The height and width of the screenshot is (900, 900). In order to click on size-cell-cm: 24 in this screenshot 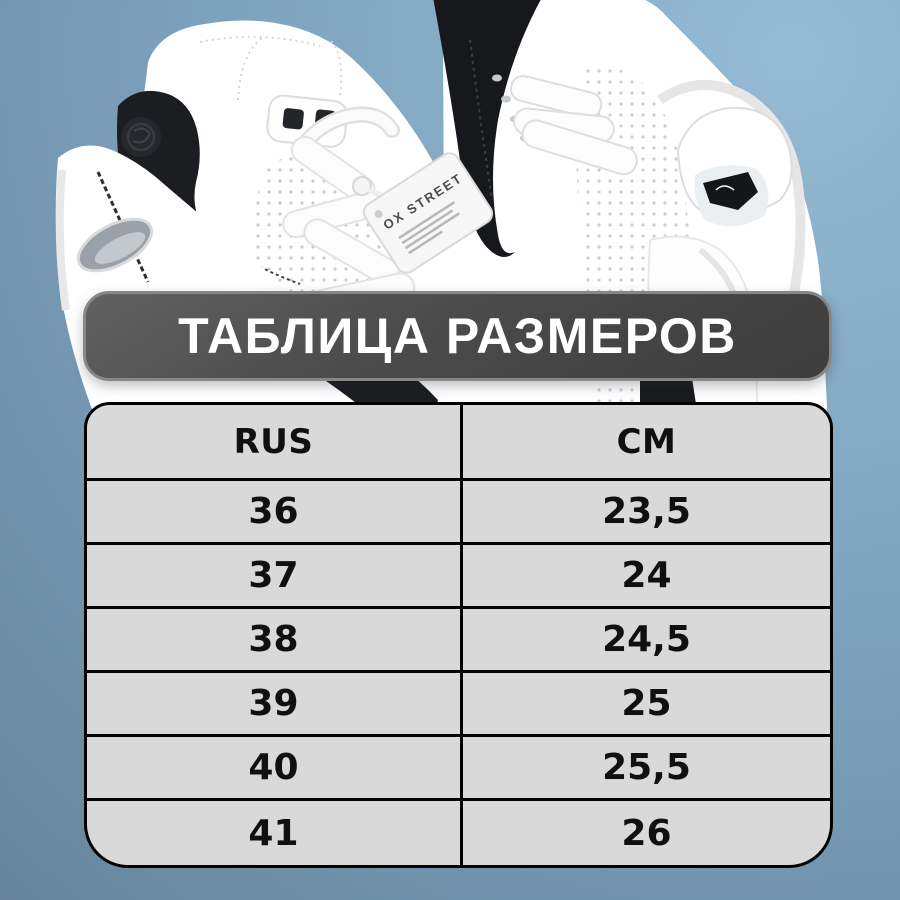, I will do `click(646, 577)`.